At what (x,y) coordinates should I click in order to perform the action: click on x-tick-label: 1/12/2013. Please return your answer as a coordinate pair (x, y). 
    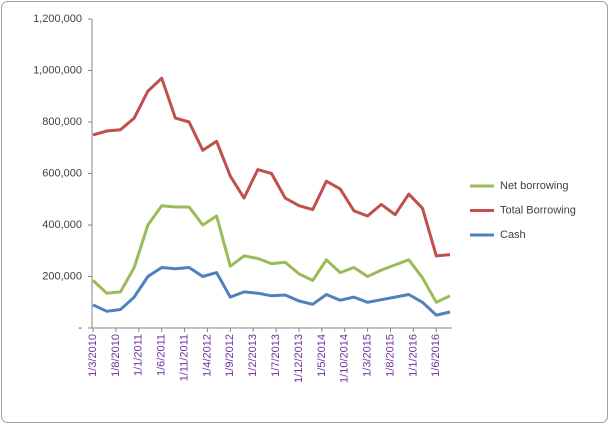
    Looking at the image, I should click on (299, 358).